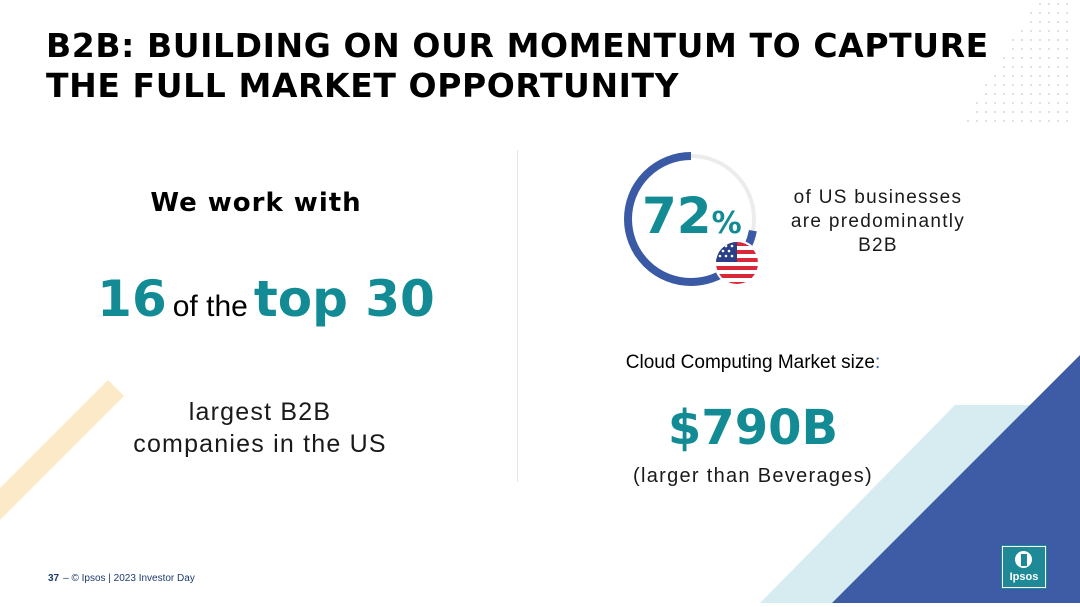  I want to click on desc-line-1: largest B2B, so click(260, 412).